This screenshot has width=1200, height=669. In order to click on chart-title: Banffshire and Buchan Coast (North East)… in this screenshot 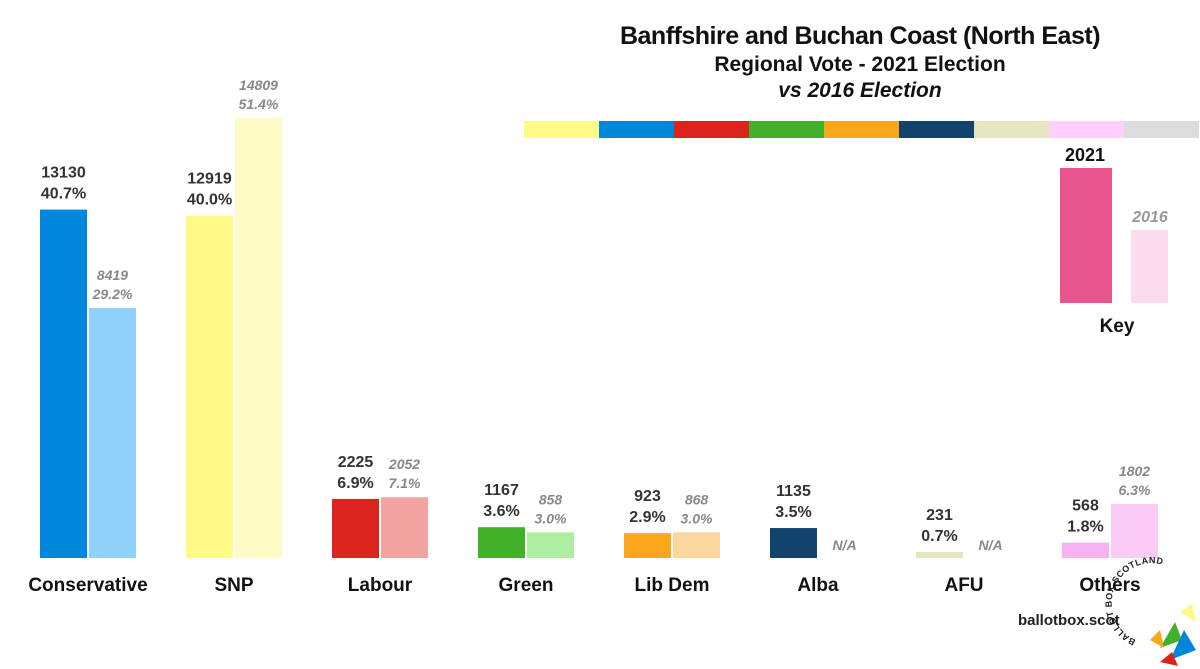, I will do `click(860, 62)`.